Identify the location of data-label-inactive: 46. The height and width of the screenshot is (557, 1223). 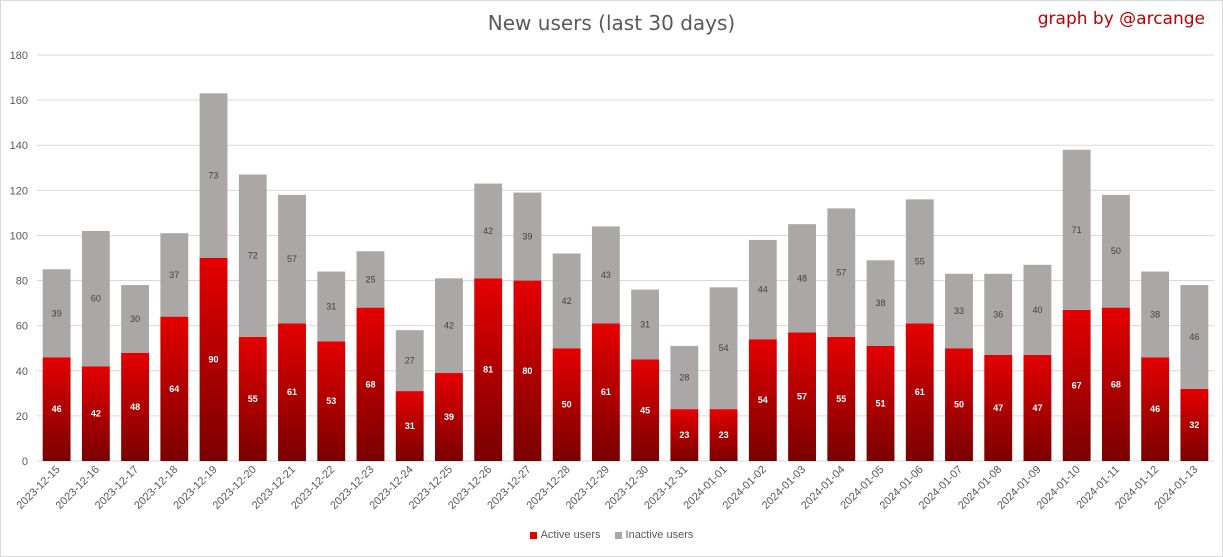
(1194, 337).